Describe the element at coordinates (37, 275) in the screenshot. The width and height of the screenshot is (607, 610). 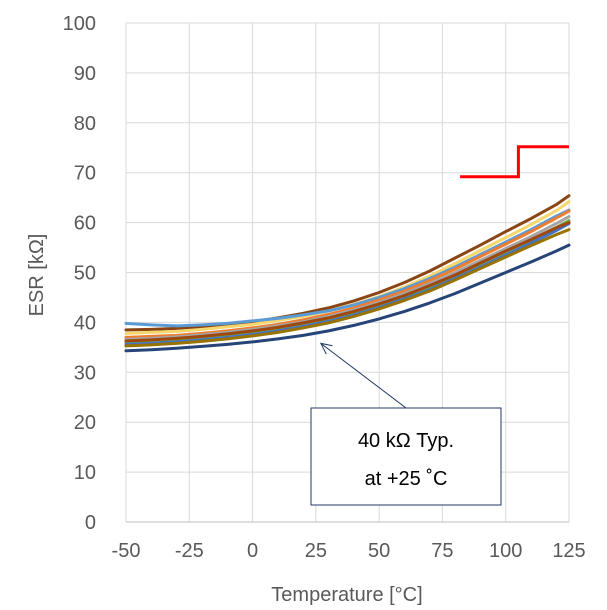
I see `y-axis-label: ESR [kΩ]` at that location.